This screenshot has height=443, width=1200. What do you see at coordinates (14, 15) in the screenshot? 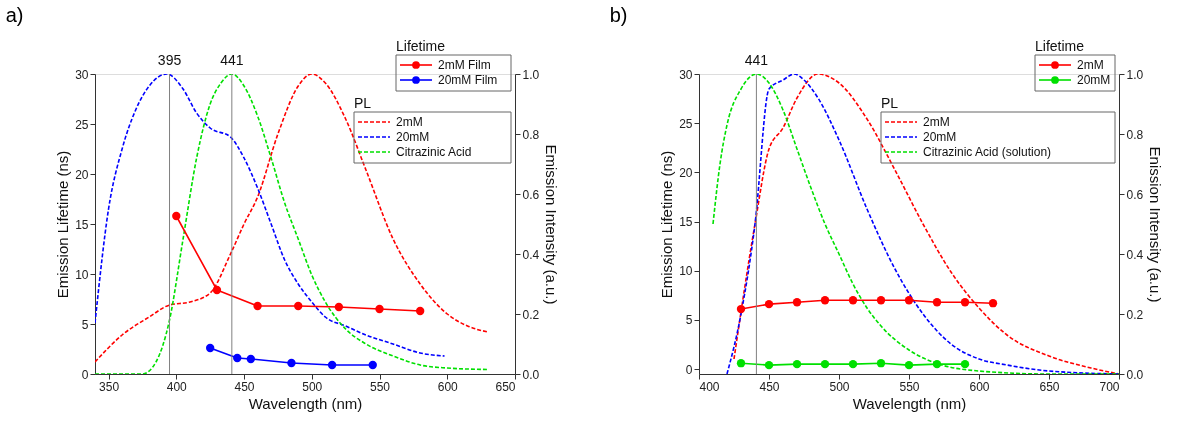
I see `chart-title: a)` at bounding box center [14, 15].